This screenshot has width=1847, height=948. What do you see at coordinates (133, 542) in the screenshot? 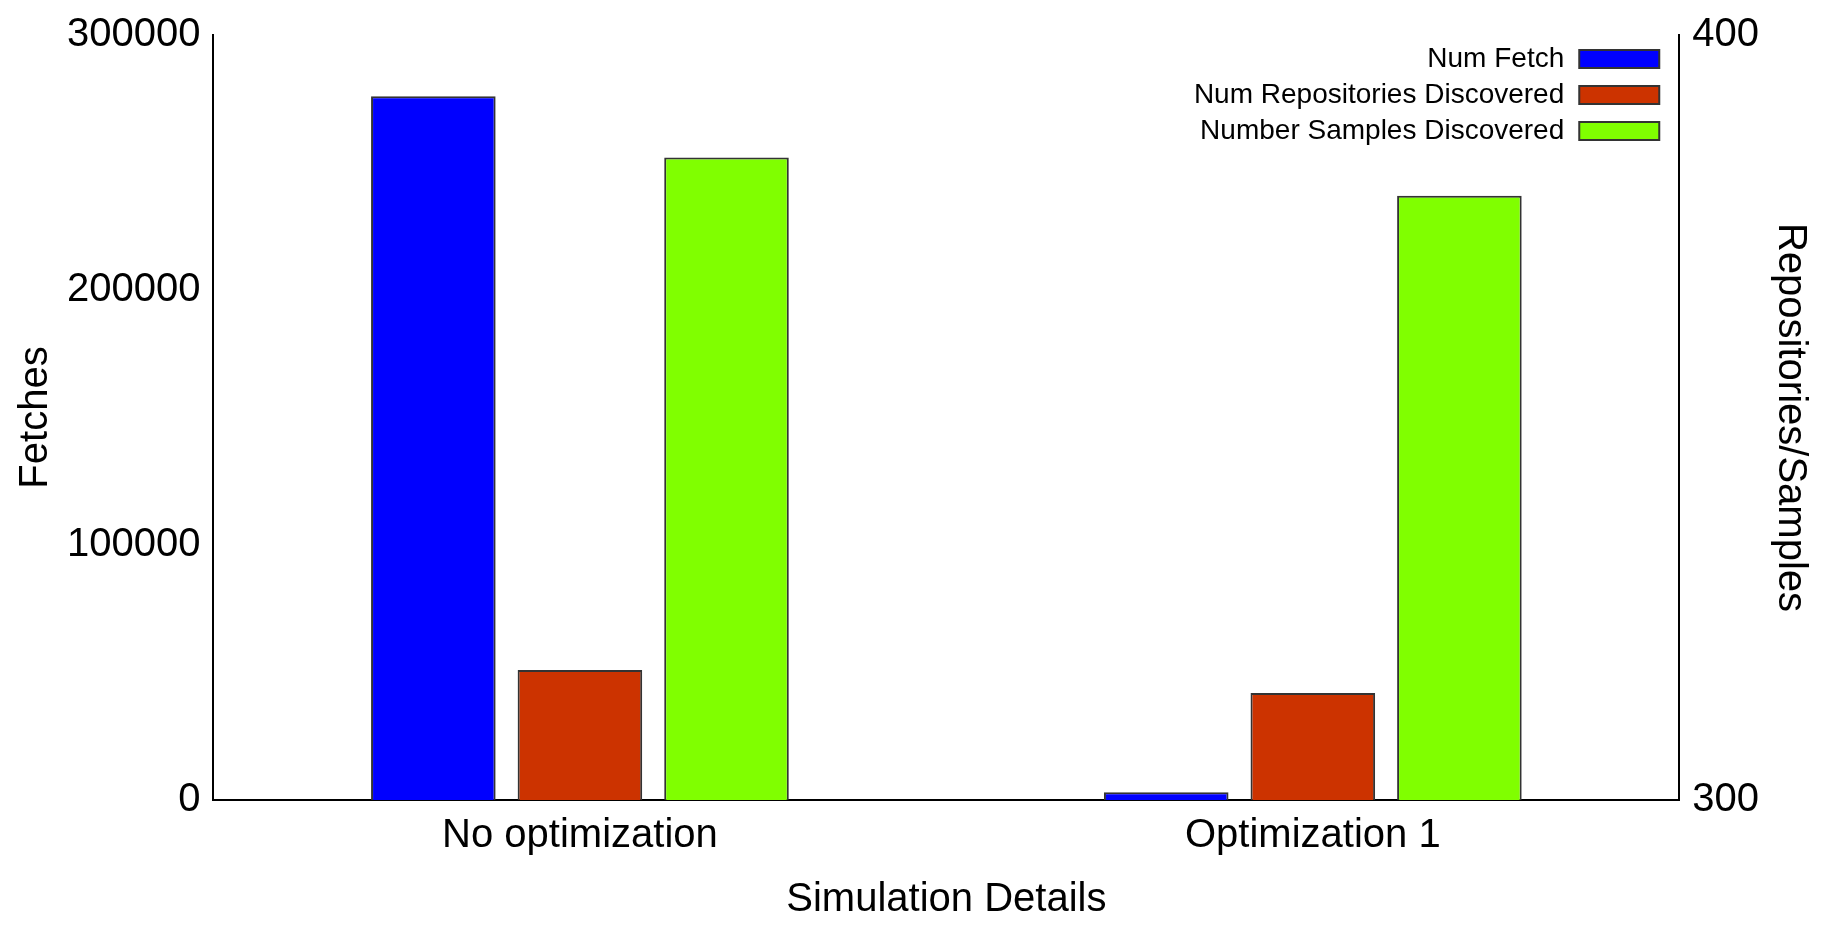
I see `y-tick-label: 100000` at bounding box center [133, 542].